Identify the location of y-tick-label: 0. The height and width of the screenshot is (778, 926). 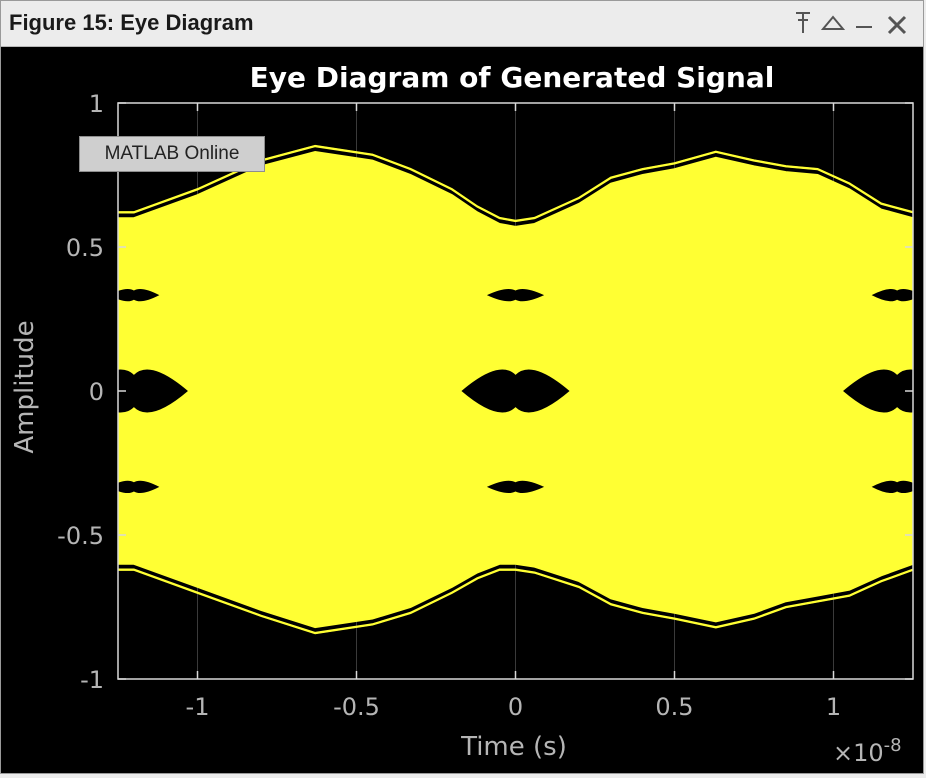
(96, 392).